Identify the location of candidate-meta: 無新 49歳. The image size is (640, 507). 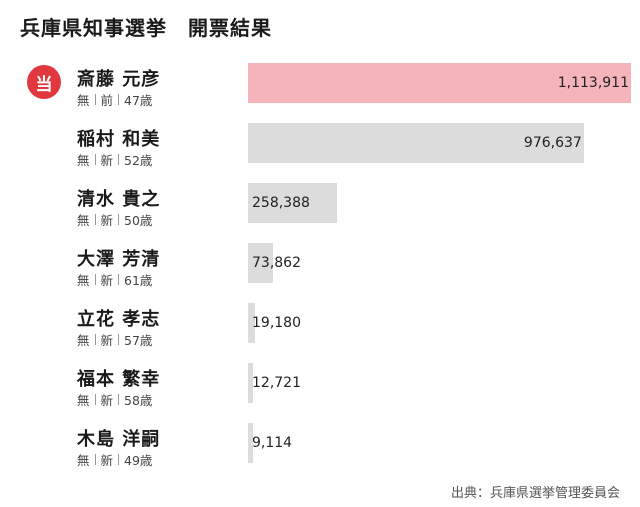
(114, 459).